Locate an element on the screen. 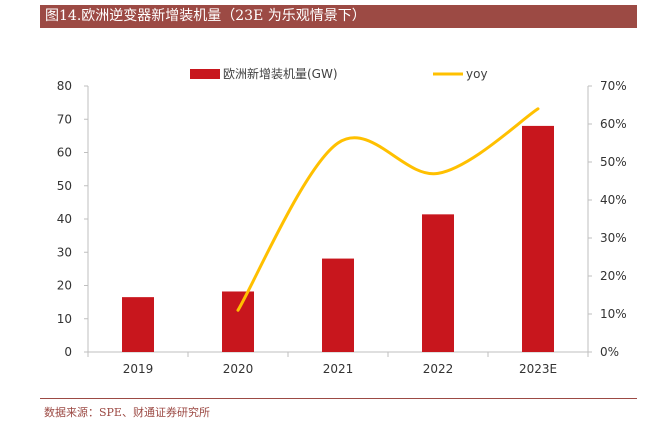 This screenshot has width=657, height=433. bar-2019 is located at coordinates (138, 324).